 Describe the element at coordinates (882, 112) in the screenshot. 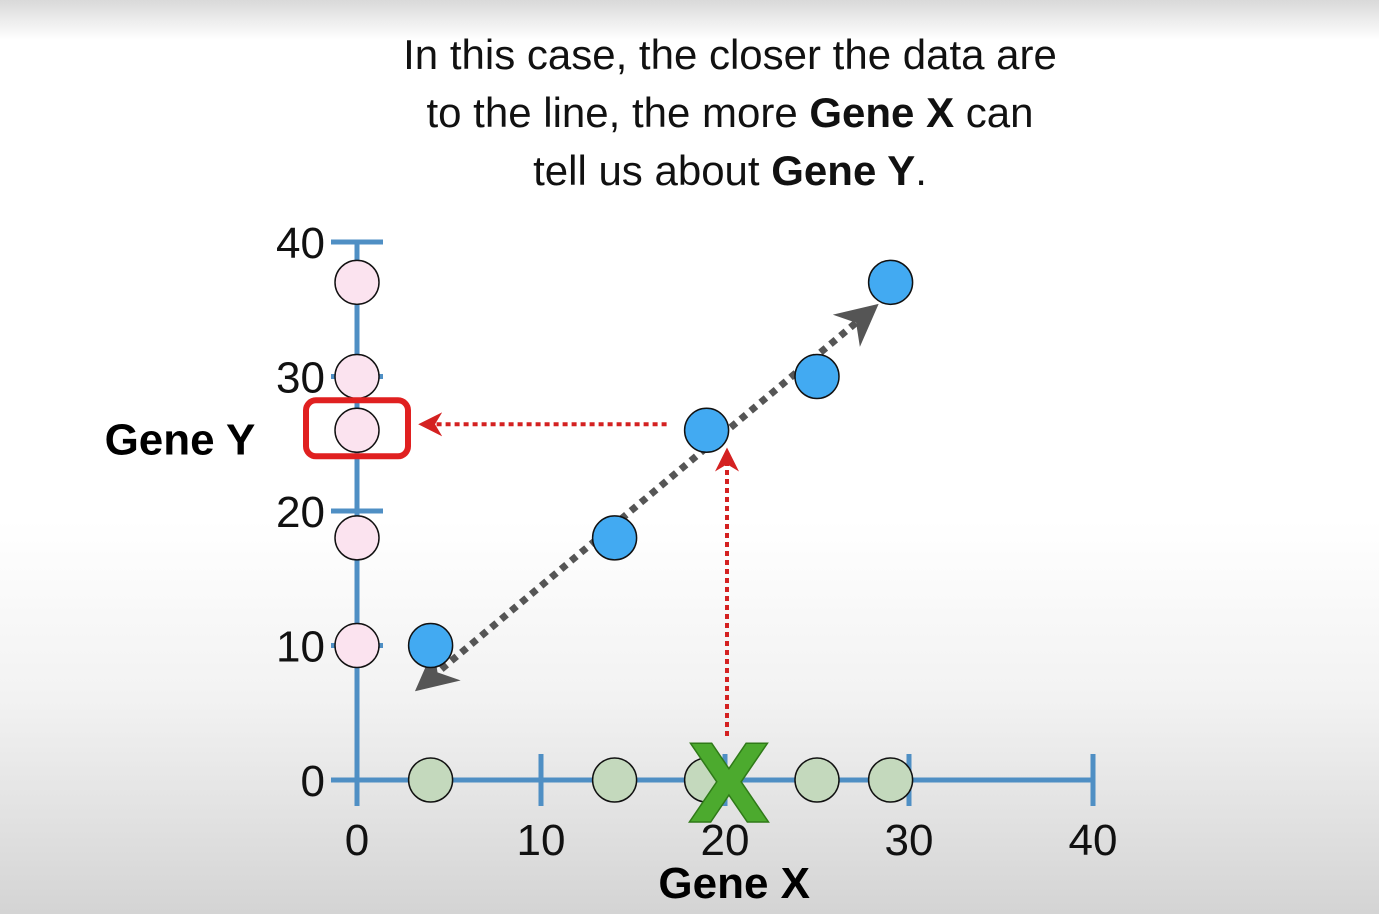

I see `caption-gene-x: Gene X` at that location.